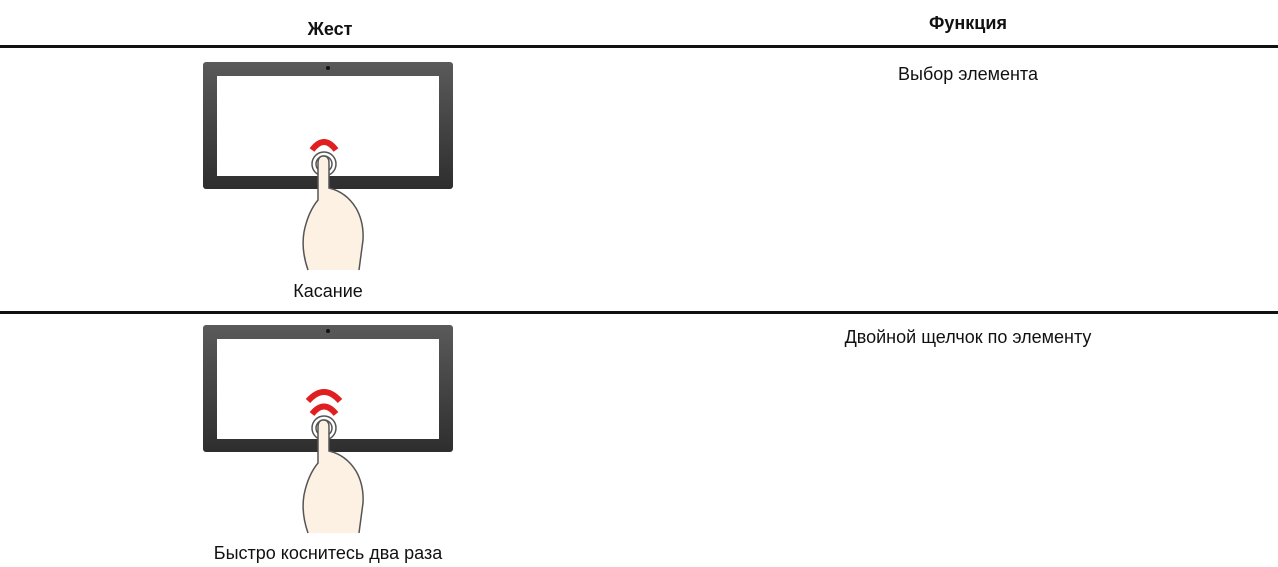  I want to click on double-tap-illustration, so click(328, 429).